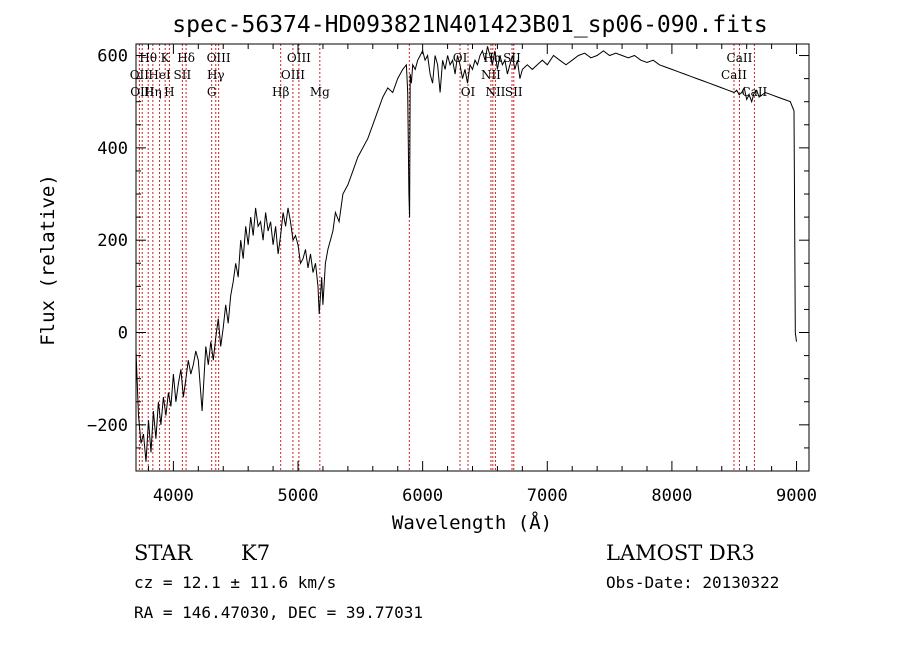 This screenshot has width=900, height=649. I want to click on survey-name: LAMOST DR3, so click(680, 553).